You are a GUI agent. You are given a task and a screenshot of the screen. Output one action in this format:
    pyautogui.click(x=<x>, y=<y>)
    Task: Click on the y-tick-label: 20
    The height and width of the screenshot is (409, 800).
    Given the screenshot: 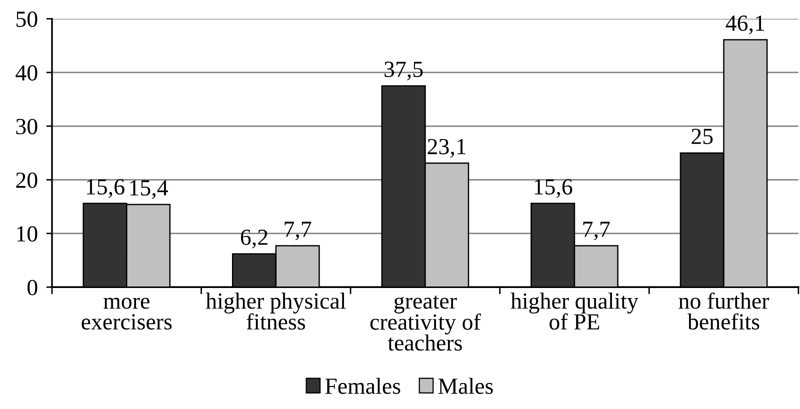 What is the action you would take?
    pyautogui.click(x=27, y=180)
    